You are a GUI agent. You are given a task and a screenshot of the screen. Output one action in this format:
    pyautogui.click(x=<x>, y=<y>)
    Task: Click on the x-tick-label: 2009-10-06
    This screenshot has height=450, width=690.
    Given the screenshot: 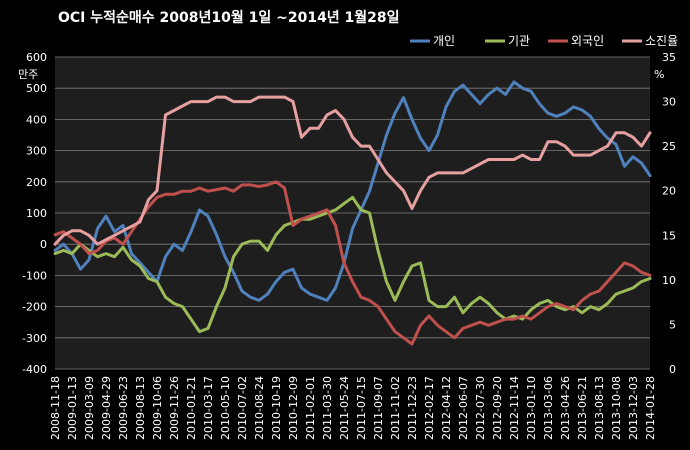 What is the action you would take?
    pyautogui.click(x=157, y=408)
    